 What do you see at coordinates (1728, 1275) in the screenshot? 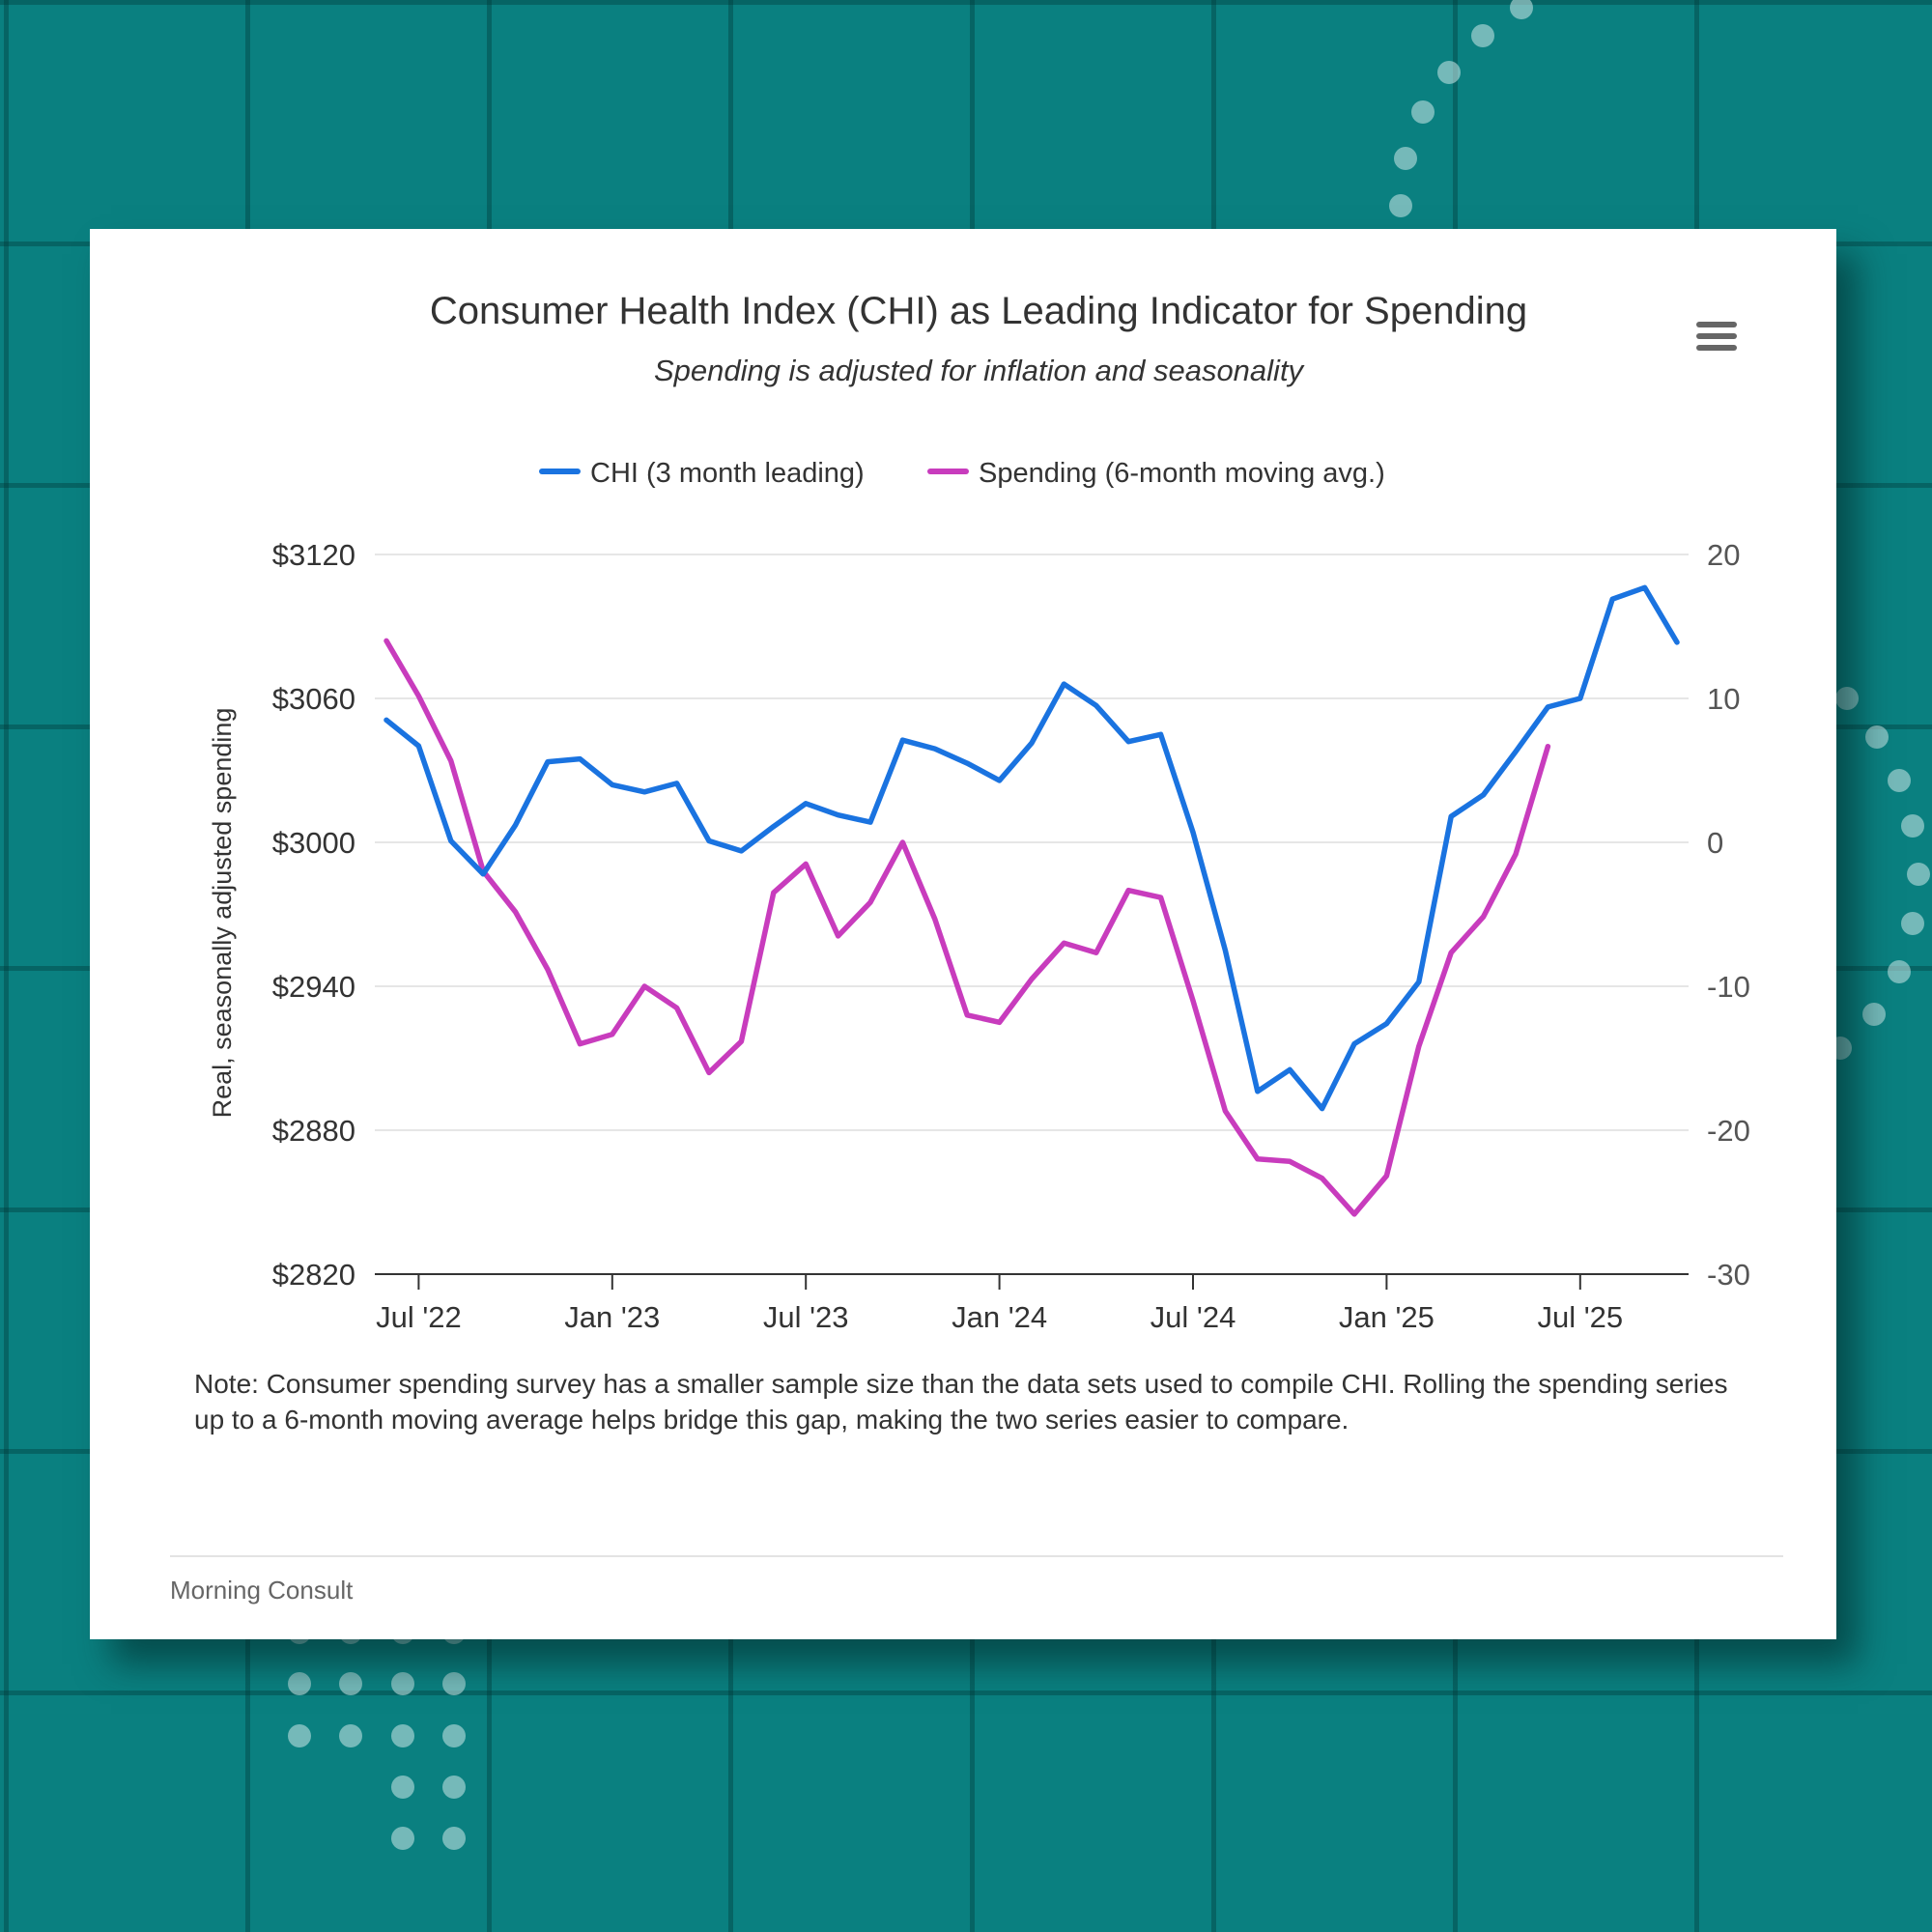
I see `y-right-tick-label: -30` at bounding box center [1728, 1275].